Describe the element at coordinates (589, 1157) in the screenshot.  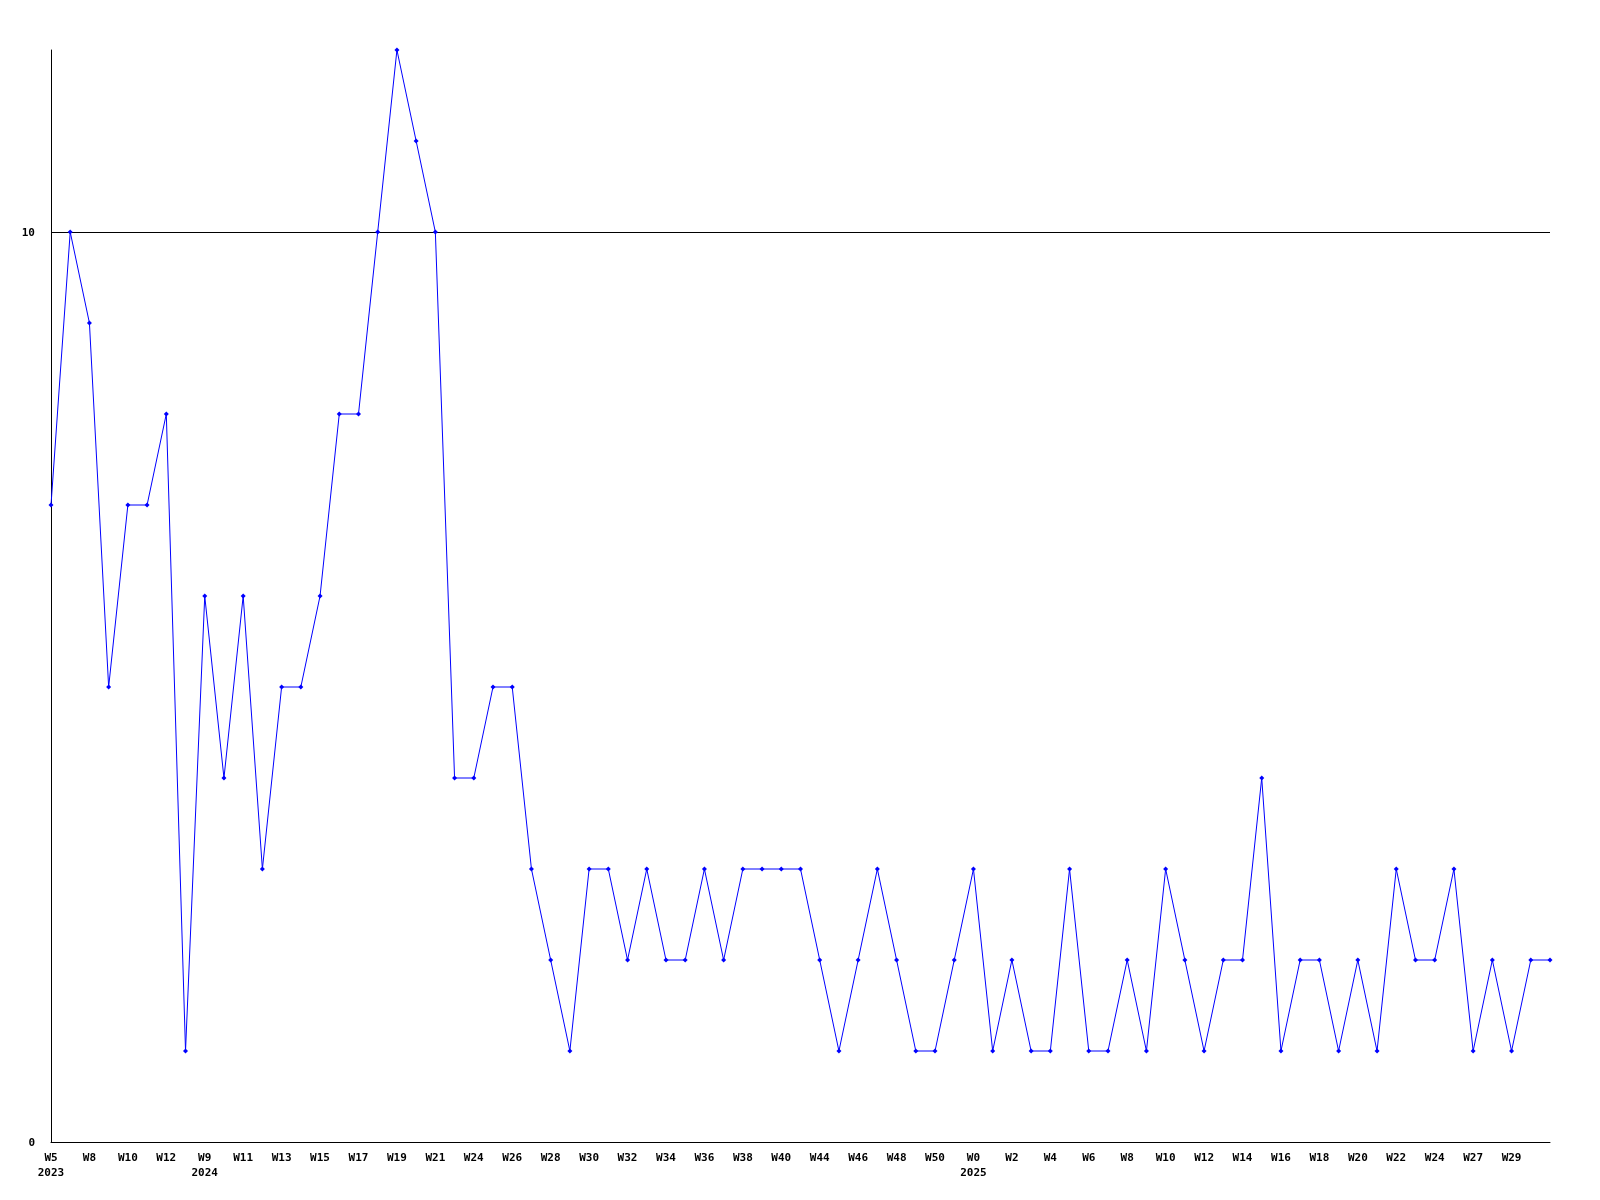
I see `x-tick-label: W30` at that location.